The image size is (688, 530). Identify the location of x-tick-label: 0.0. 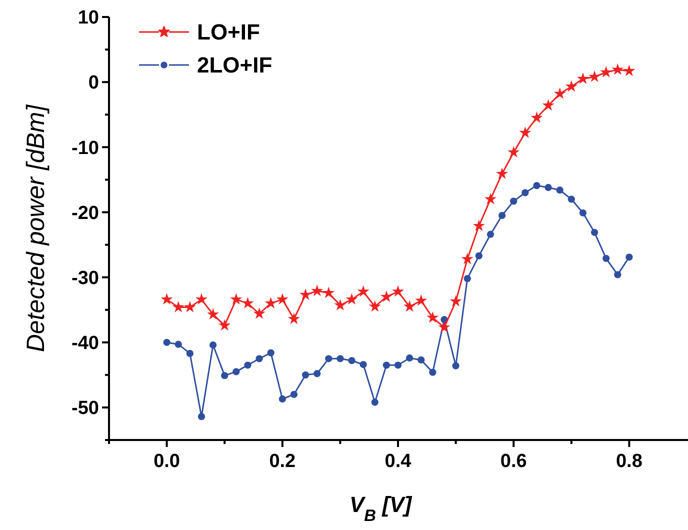
(167, 461).